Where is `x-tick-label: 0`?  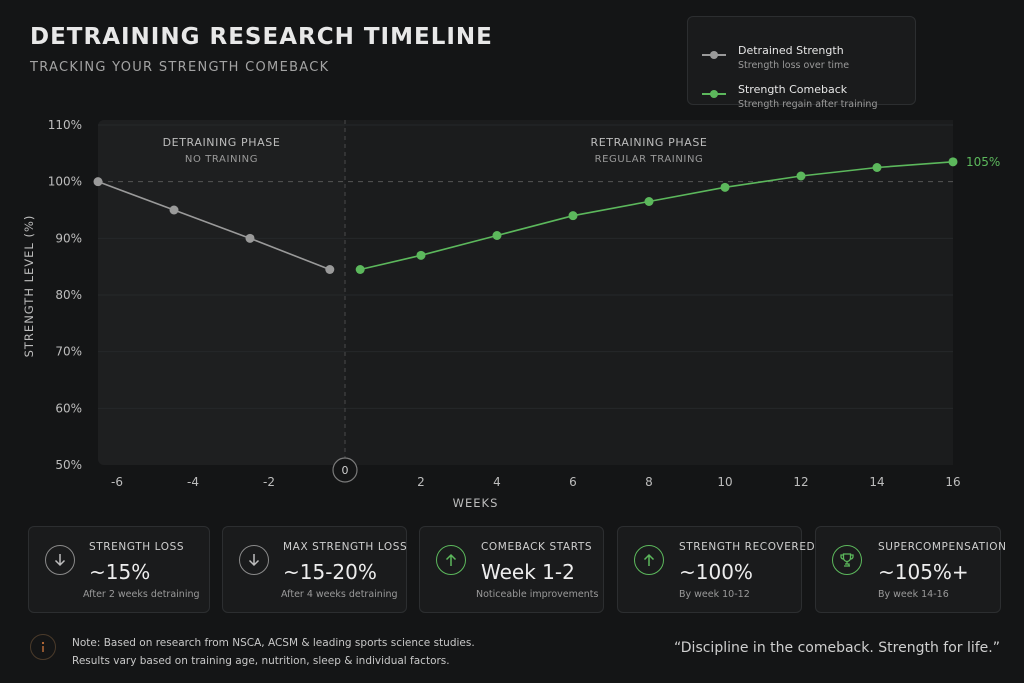 x-tick-label: 0 is located at coordinates (345, 470).